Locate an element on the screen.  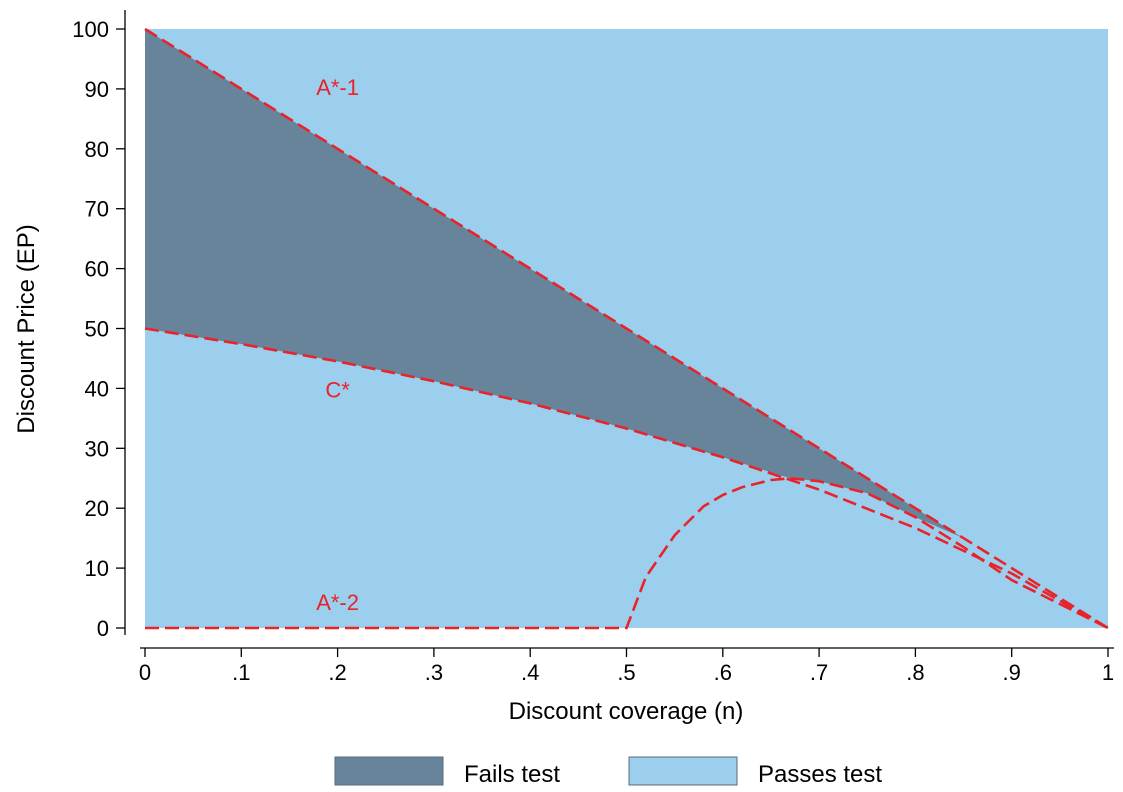
legend-swatch-passes-test is located at coordinates (683, 771).